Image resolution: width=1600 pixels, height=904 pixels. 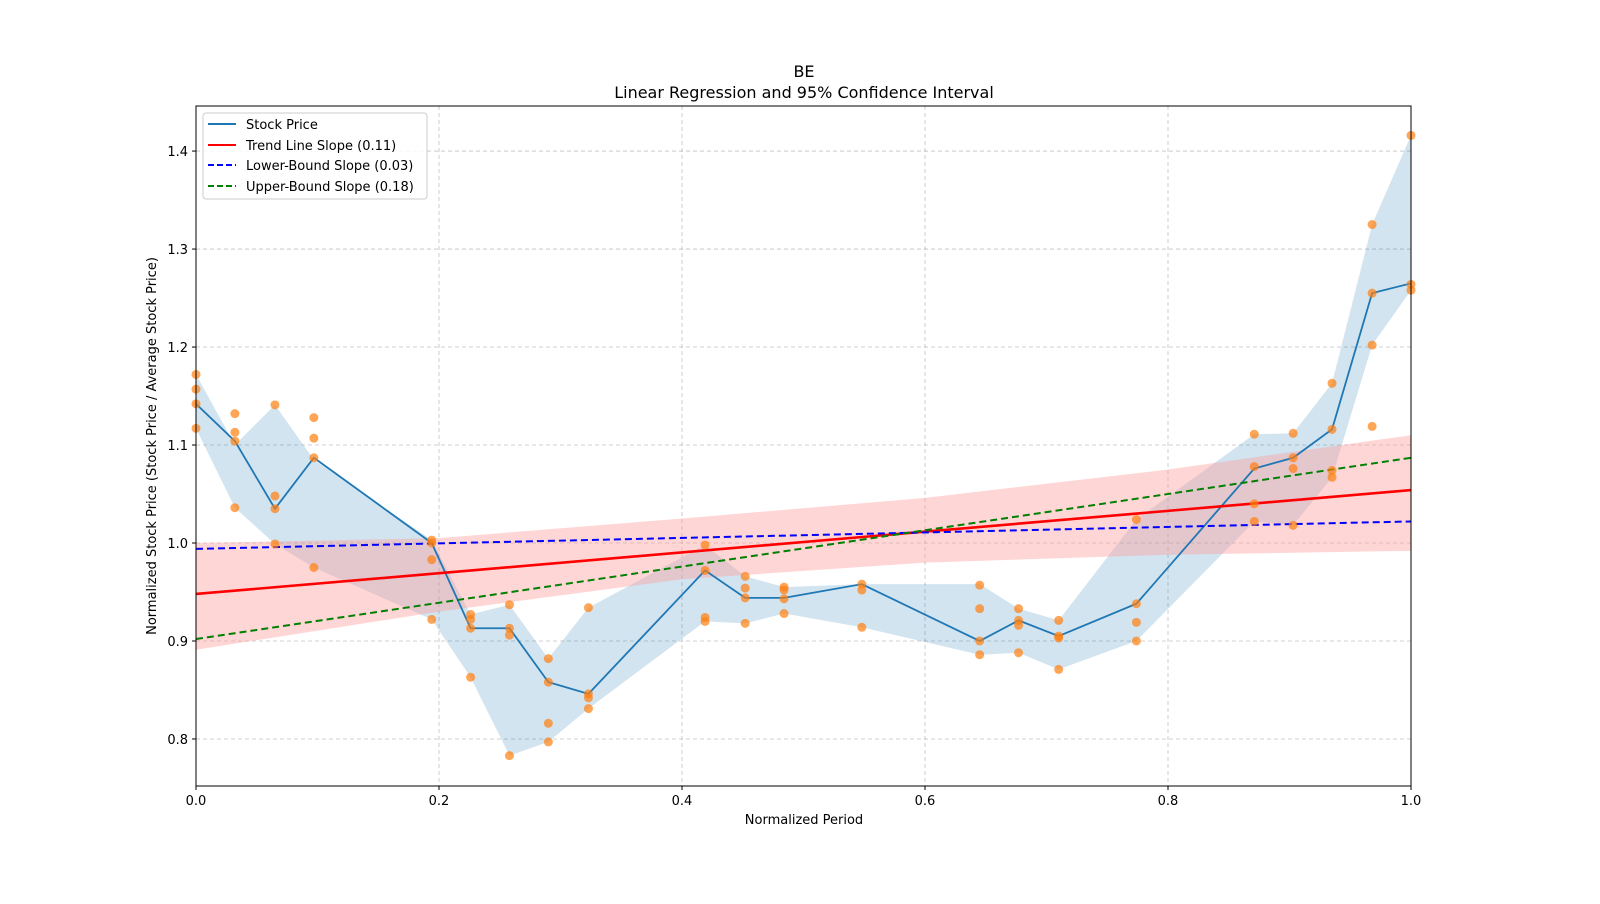 What do you see at coordinates (320, 146) in the screenshot?
I see `legend-label-trend-line: Trend Line Slope (0.11)` at bounding box center [320, 146].